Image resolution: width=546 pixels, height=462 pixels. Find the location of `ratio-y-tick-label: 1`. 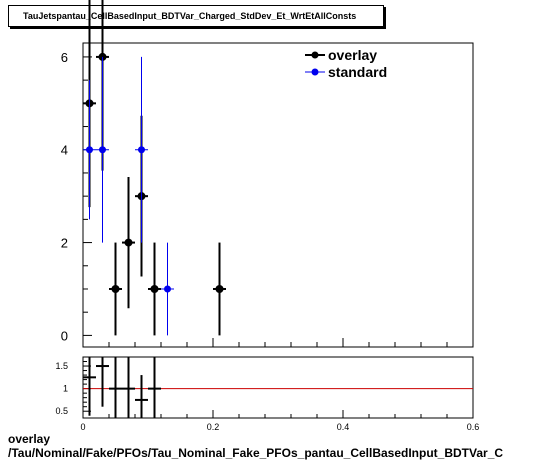

ratio-y-tick-label: 1 is located at coordinates (65, 389).